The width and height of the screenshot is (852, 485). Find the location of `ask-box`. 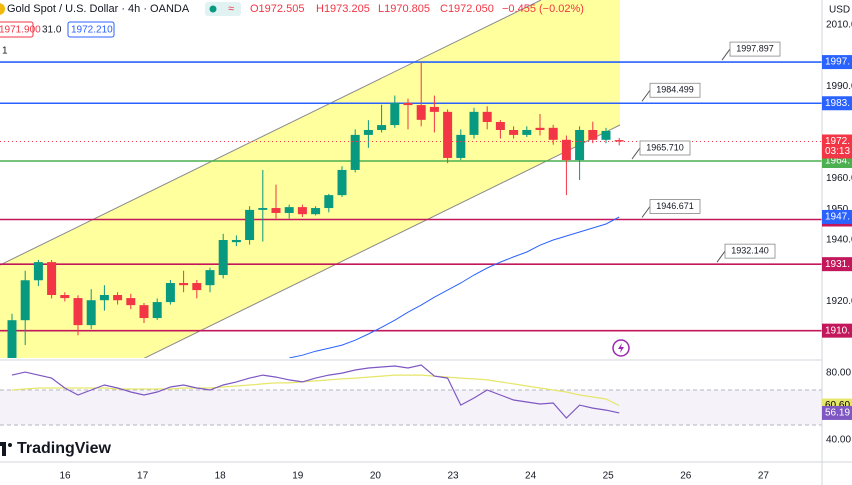

ask-box is located at coordinates (91, 29).